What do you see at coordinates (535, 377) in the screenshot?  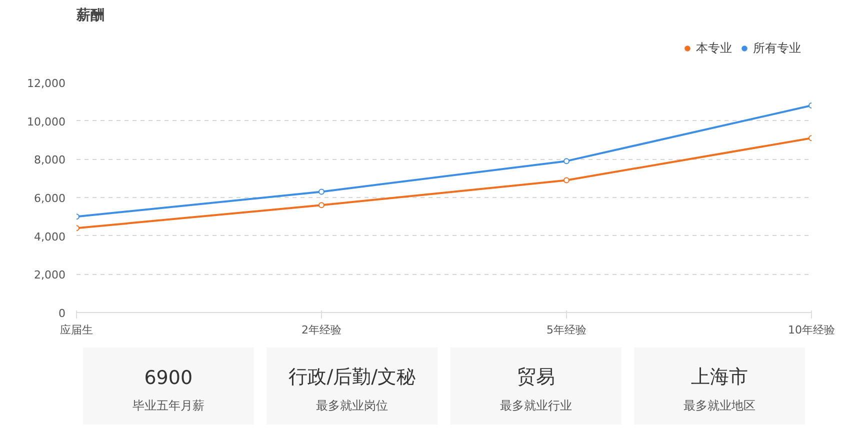 I see `text: 贸易` at bounding box center [535, 377].